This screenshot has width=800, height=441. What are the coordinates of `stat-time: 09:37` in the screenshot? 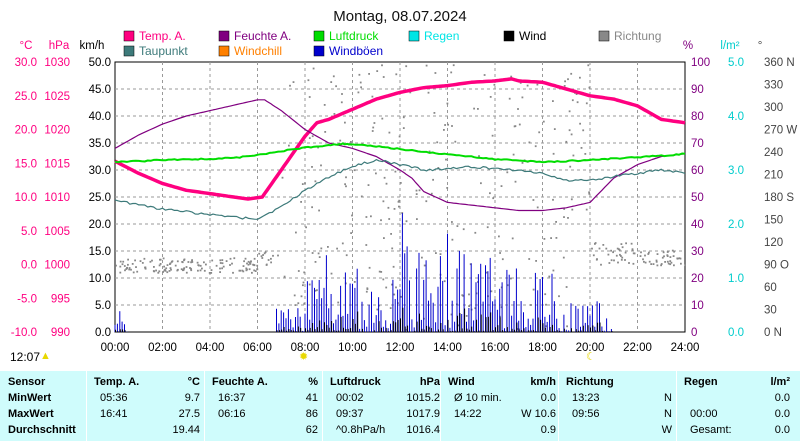 It's located at (350, 414).